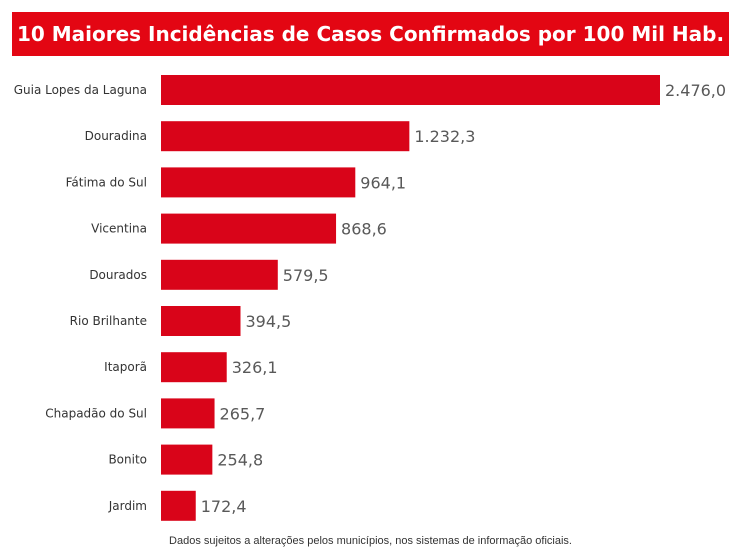 The image size is (741, 553). I want to click on value-label: 254,8, so click(240, 460).